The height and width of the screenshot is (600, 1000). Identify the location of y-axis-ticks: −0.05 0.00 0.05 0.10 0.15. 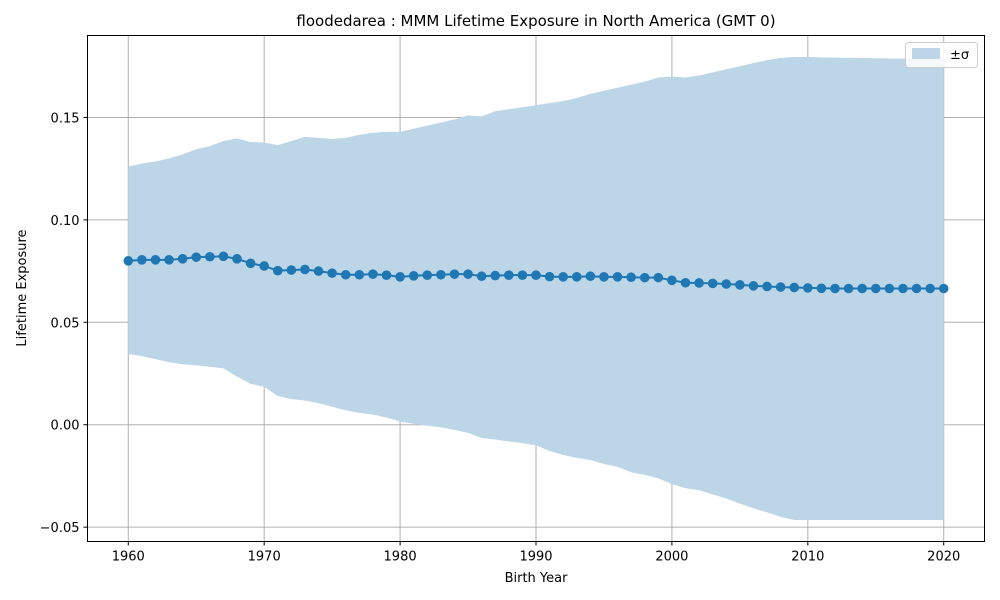
(64, 323).